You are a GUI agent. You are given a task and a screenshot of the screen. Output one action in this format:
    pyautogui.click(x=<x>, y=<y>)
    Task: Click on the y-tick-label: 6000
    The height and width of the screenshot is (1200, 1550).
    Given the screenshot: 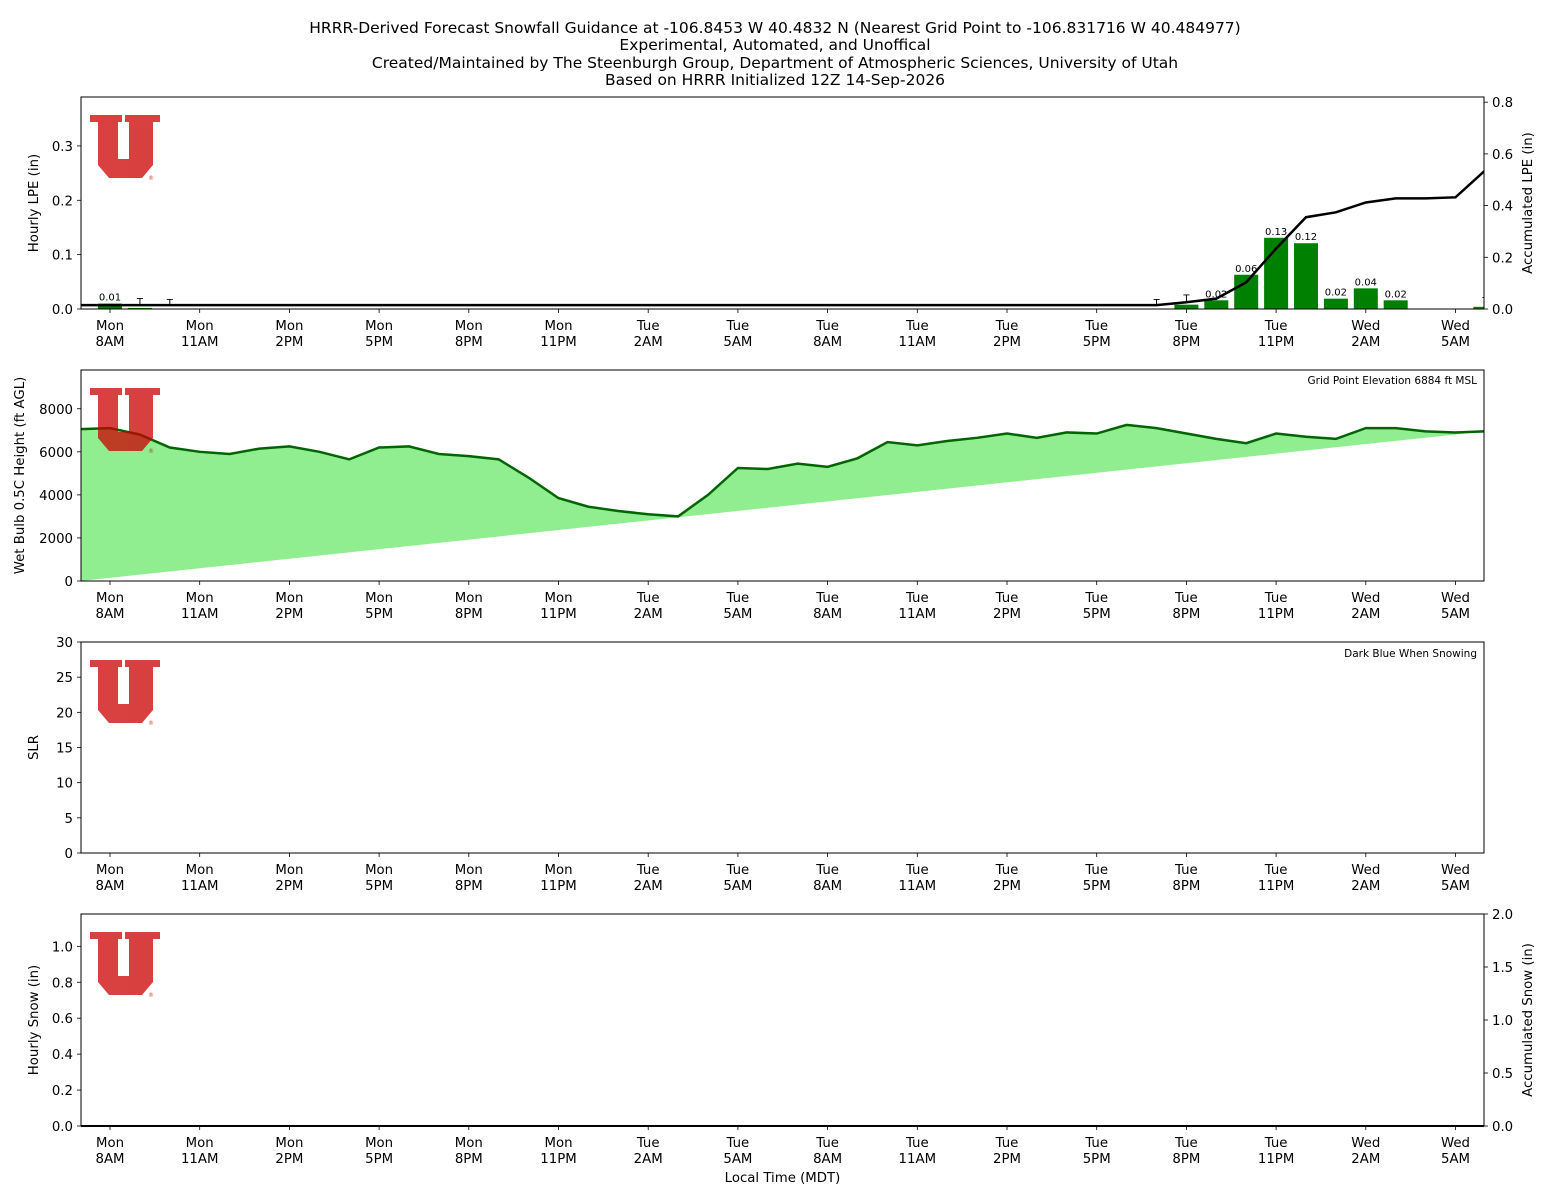 What is the action you would take?
    pyautogui.click(x=56, y=453)
    